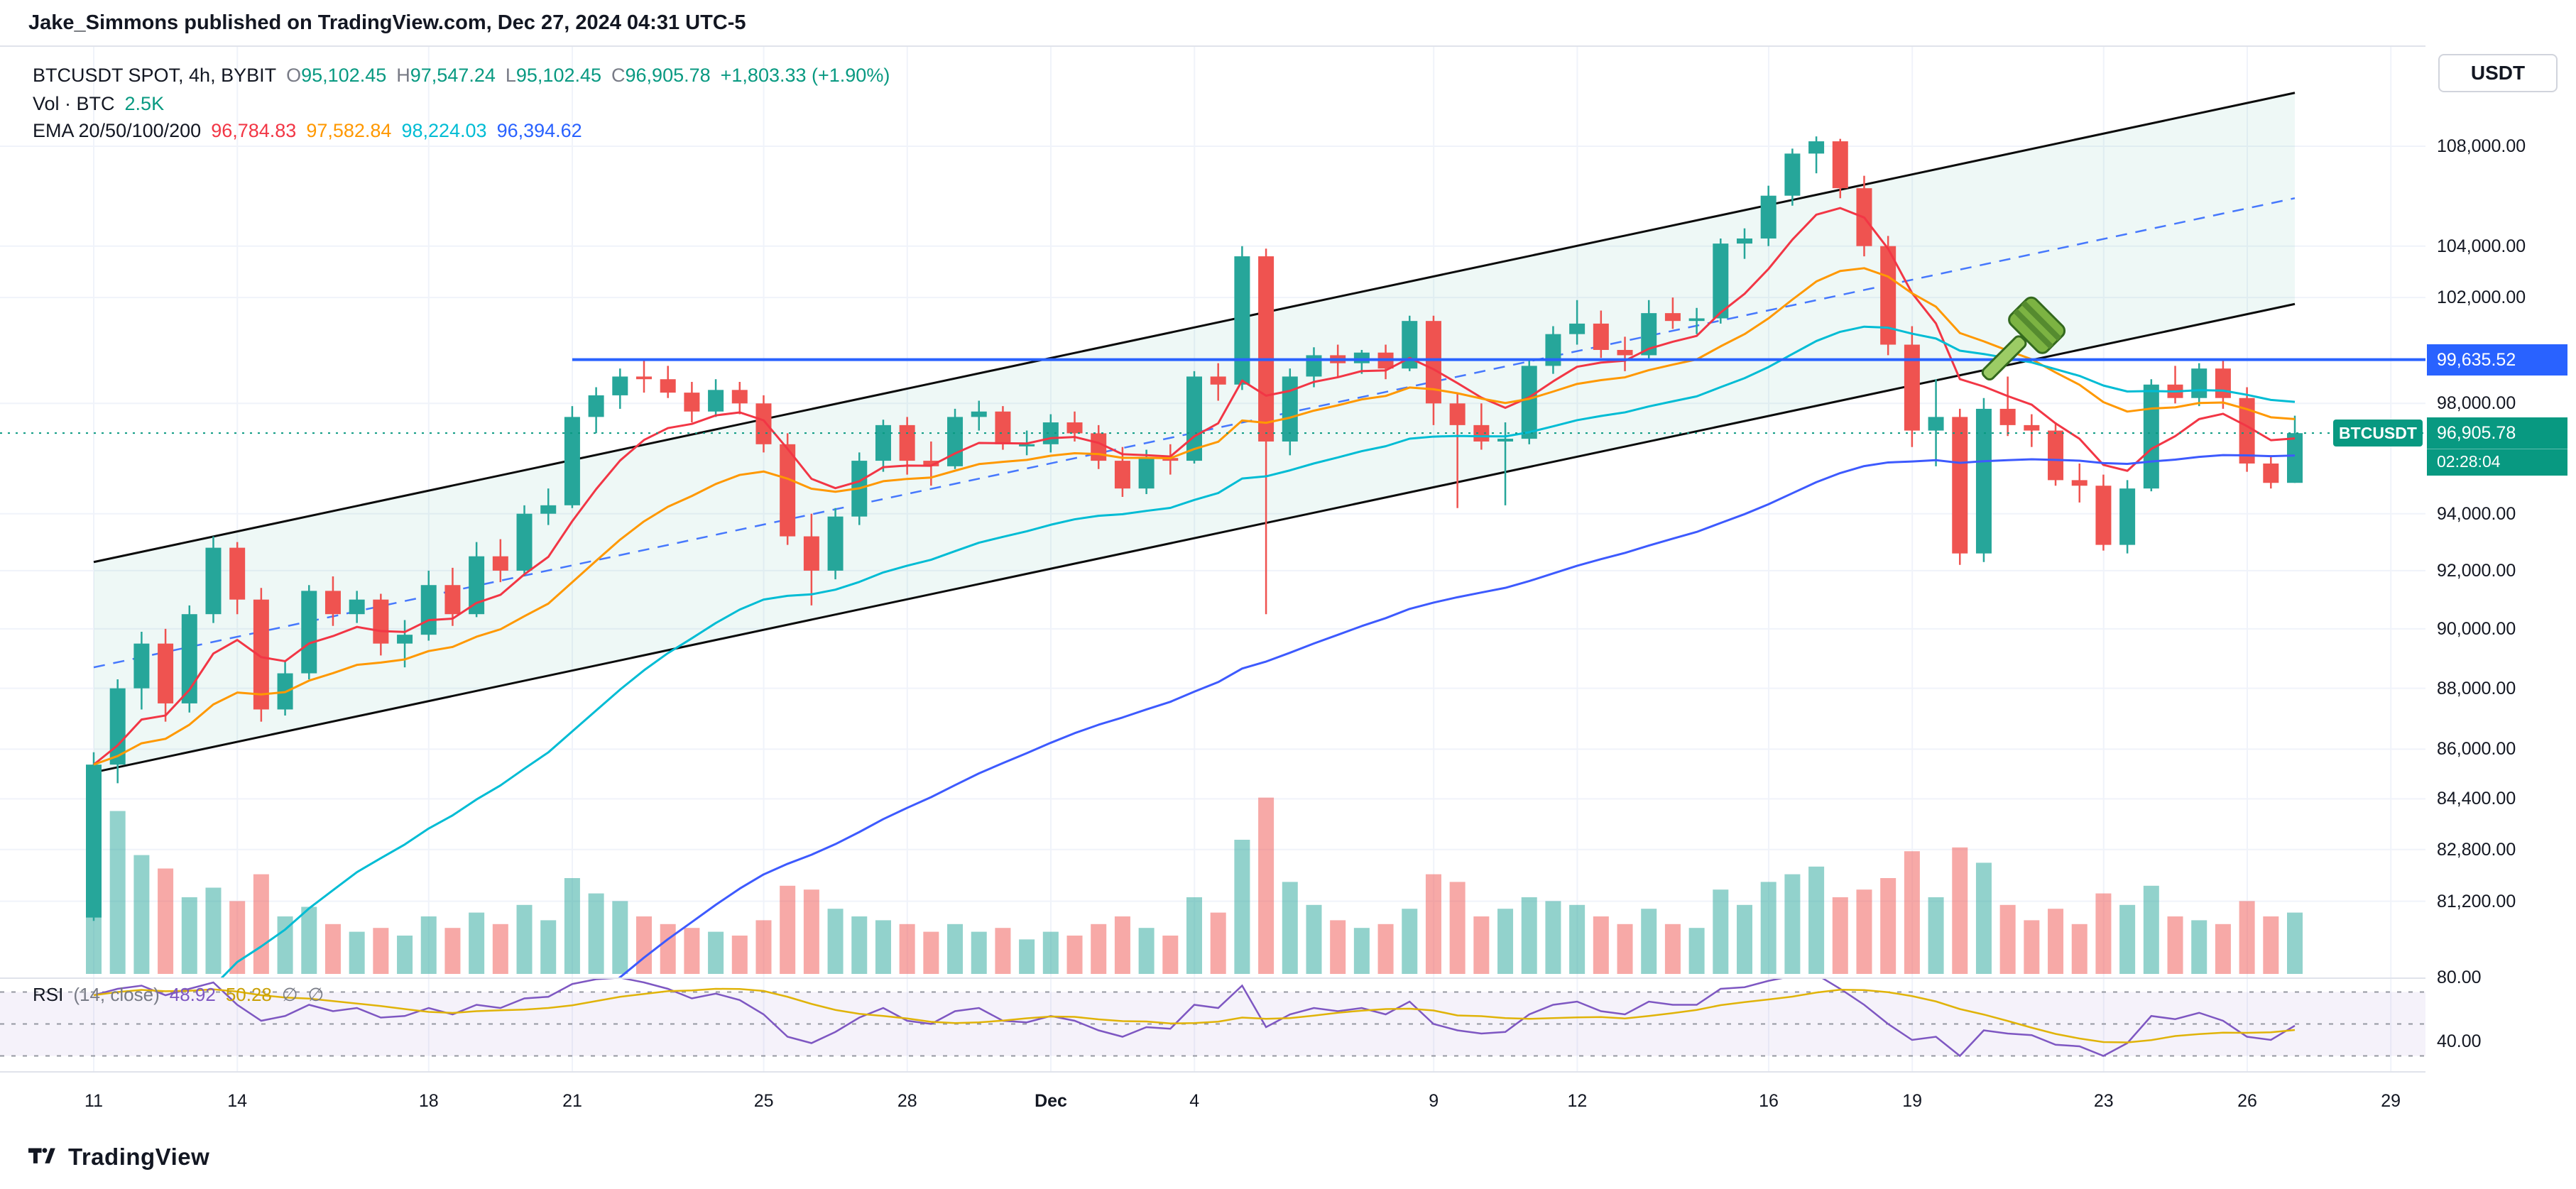 This screenshot has height=1189, width=2576. What do you see at coordinates (805, 75) in the screenshot?
I see `change-value: +1,803.33 (+1.90%)` at bounding box center [805, 75].